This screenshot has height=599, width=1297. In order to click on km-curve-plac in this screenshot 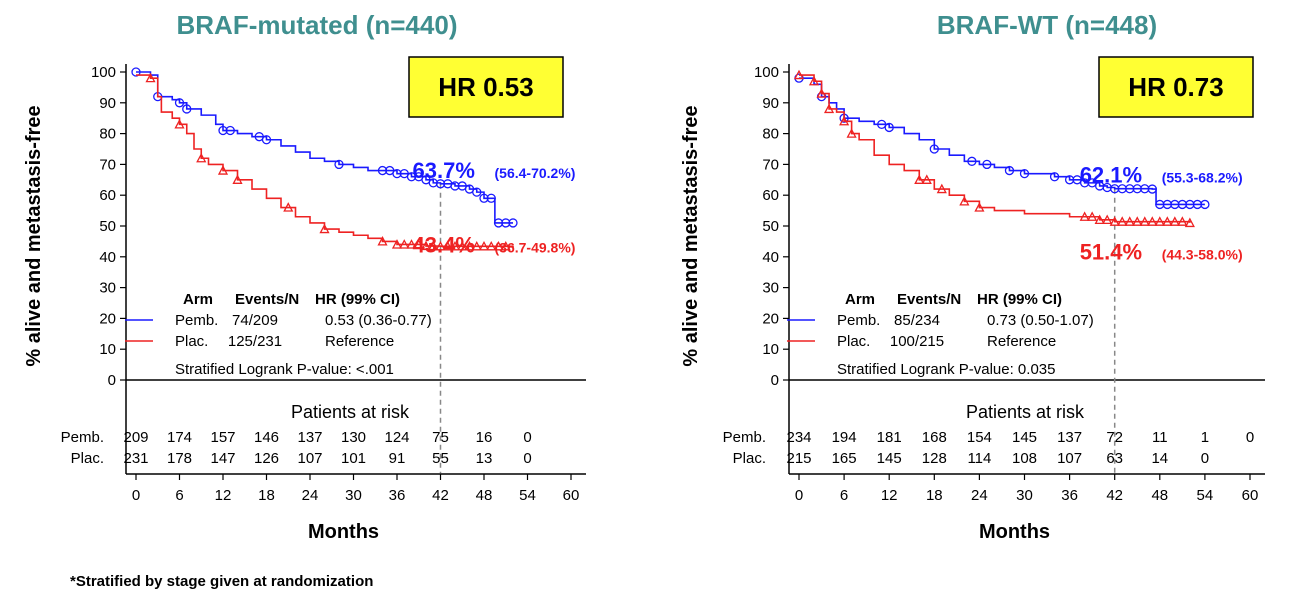, I will do `click(995, 148)`.